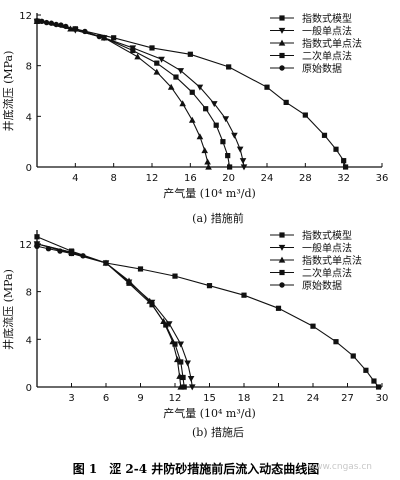  What do you see at coordinates (244, 398) in the screenshot?
I see `chart-b-x-tick-label: 18` at bounding box center [244, 398].